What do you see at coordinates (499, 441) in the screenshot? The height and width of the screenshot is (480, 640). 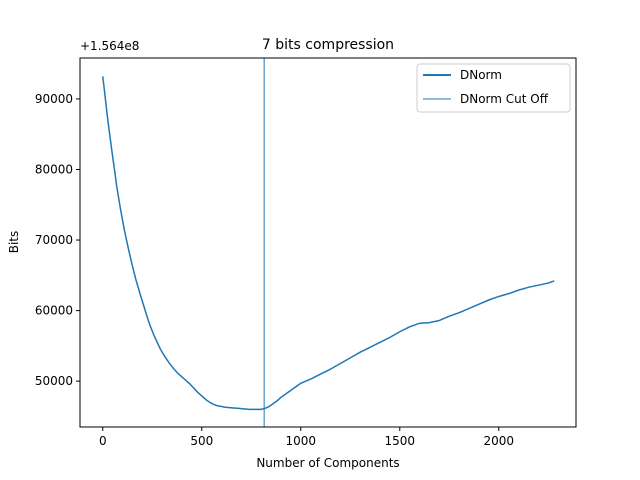 I see `x-tick-label: 2000` at bounding box center [499, 441].